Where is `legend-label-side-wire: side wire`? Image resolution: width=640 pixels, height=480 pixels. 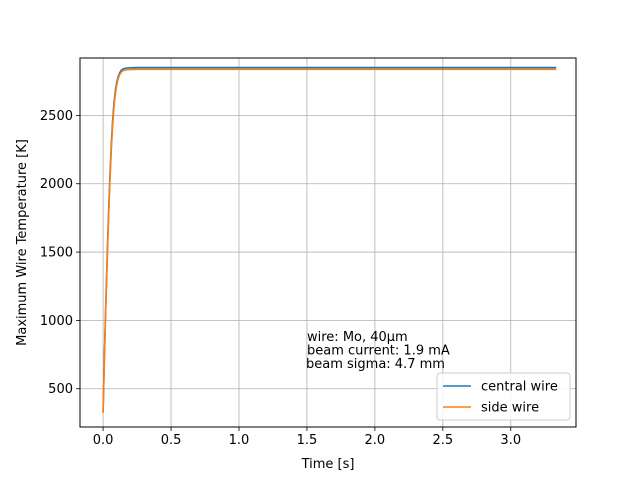
legend-label-side-wire: side wire is located at coordinates (510, 408).